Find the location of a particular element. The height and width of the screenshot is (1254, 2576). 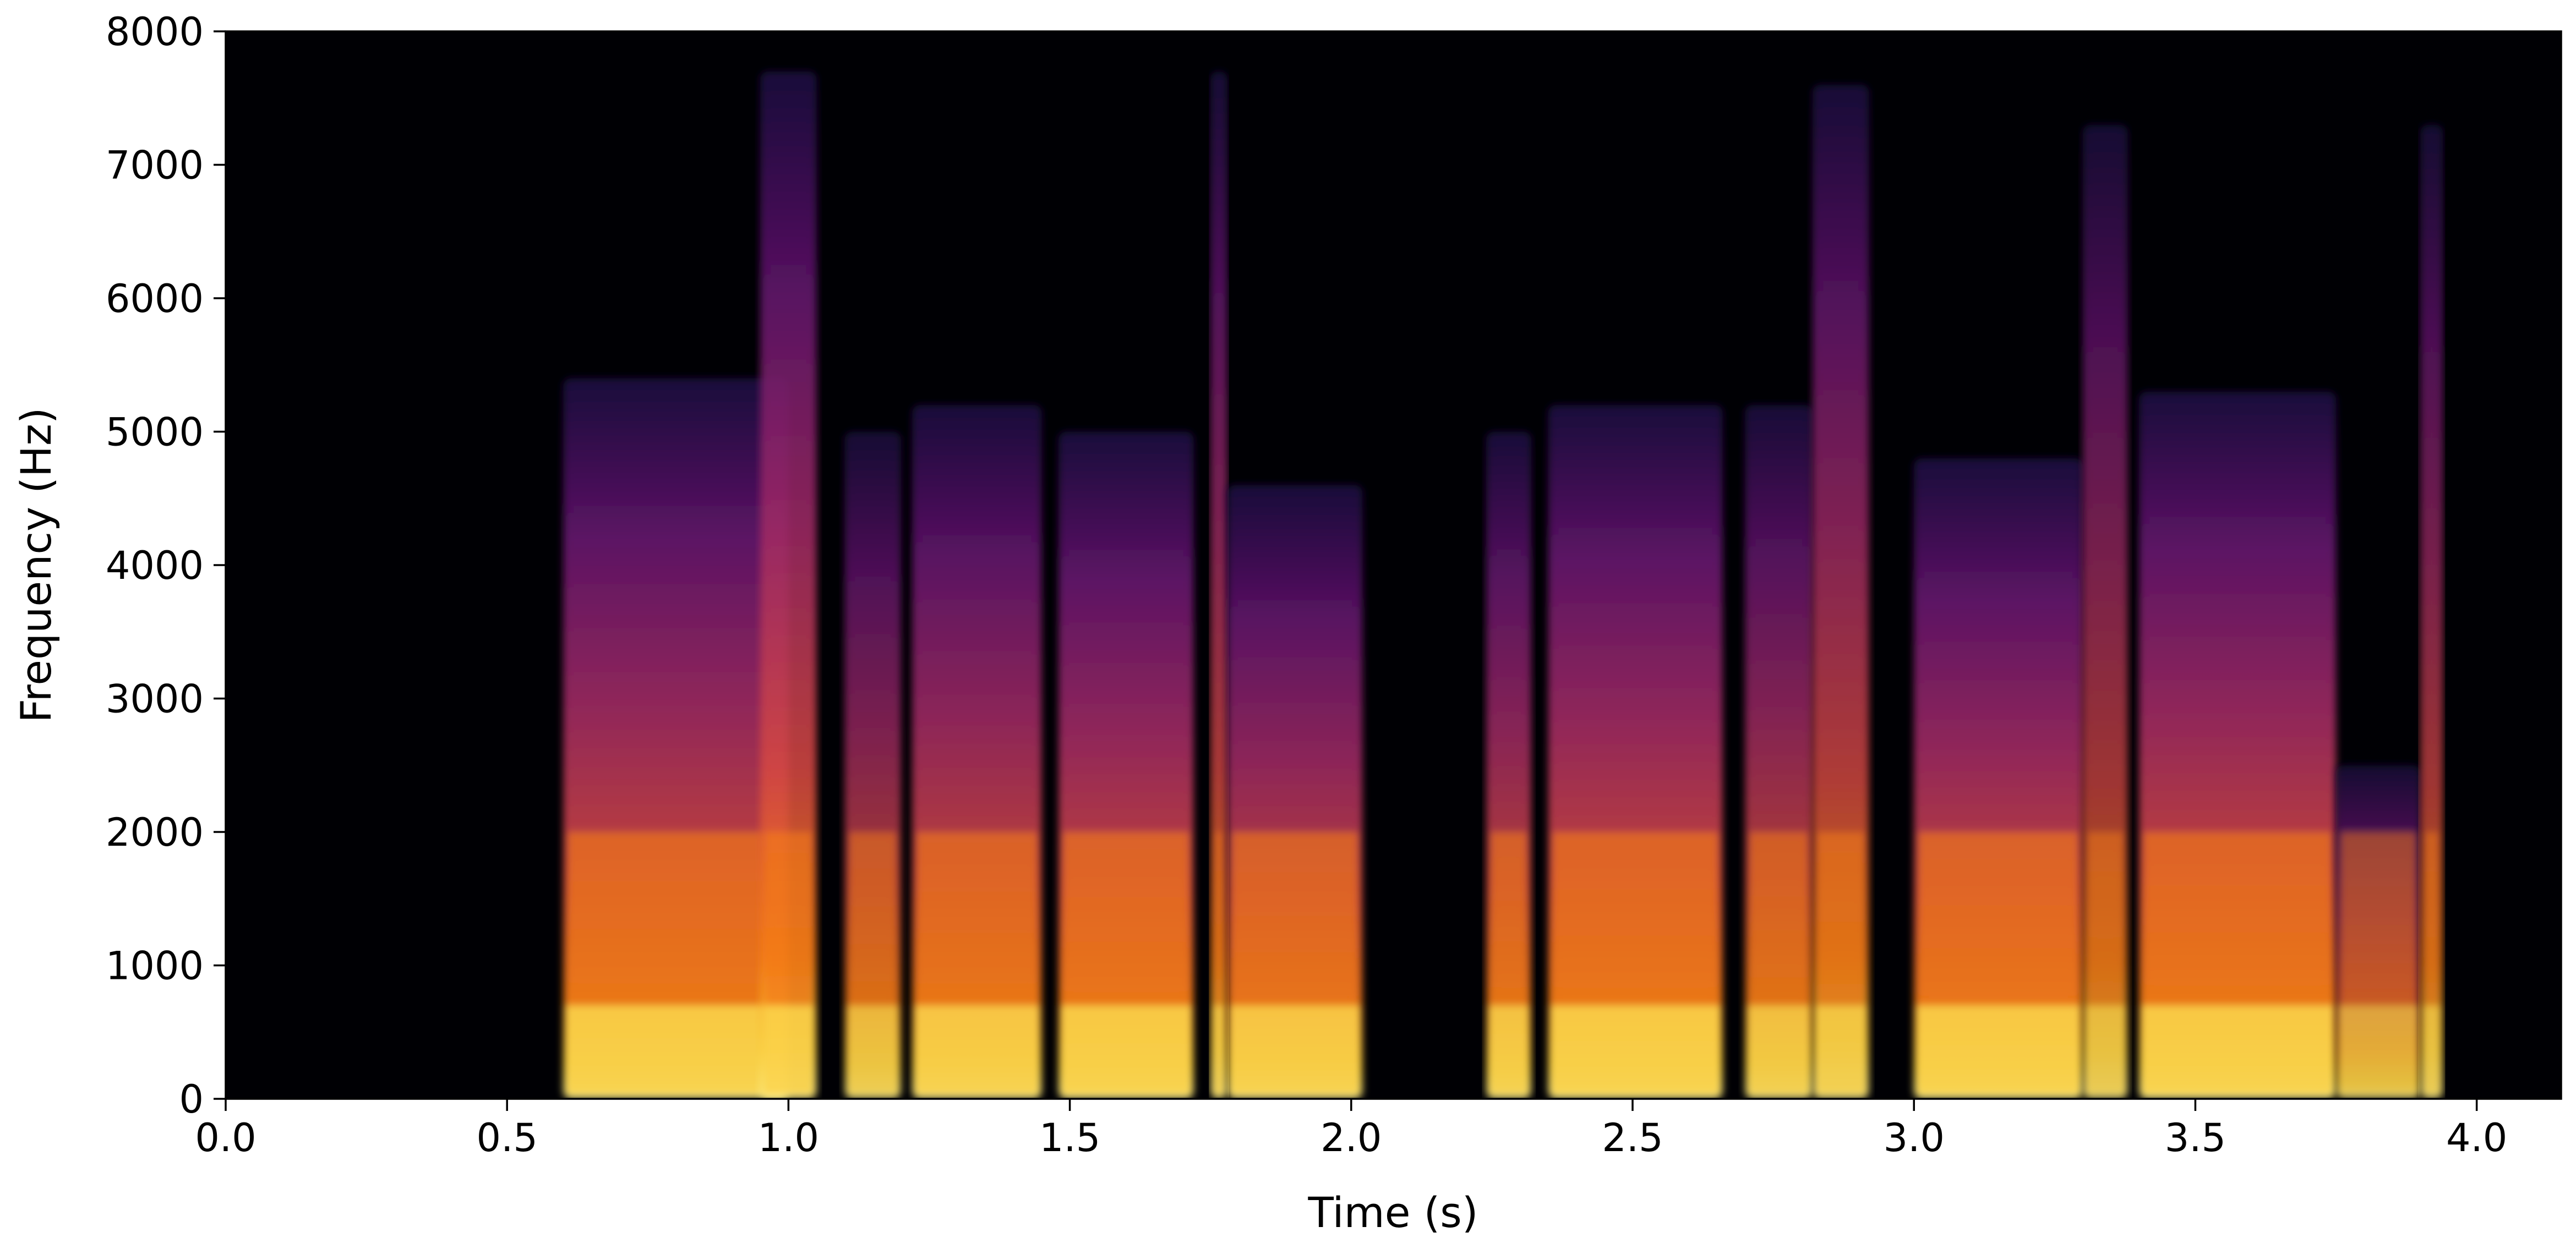

x-tick-label: 3.5 is located at coordinates (2195, 1137).